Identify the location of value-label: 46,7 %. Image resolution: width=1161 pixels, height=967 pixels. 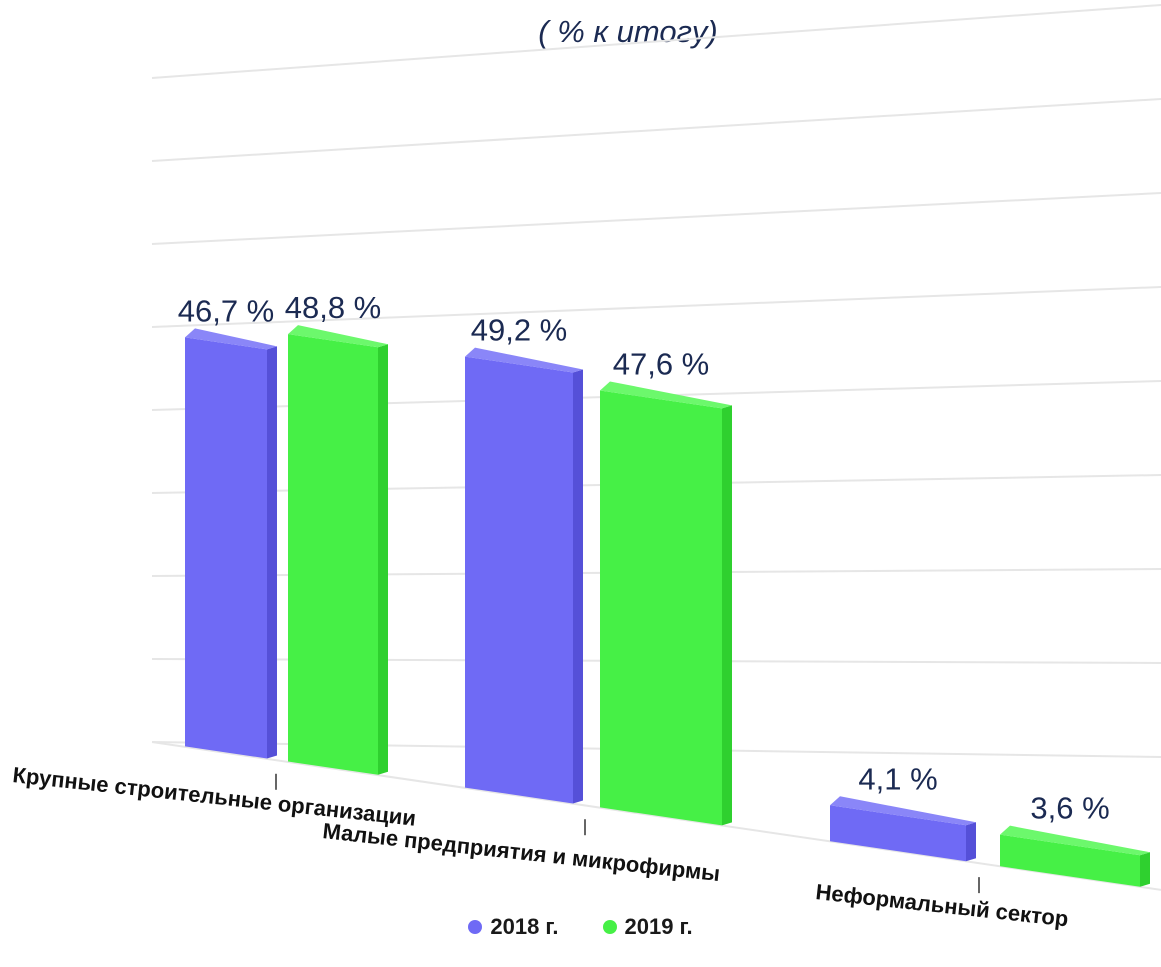
(226, 310).